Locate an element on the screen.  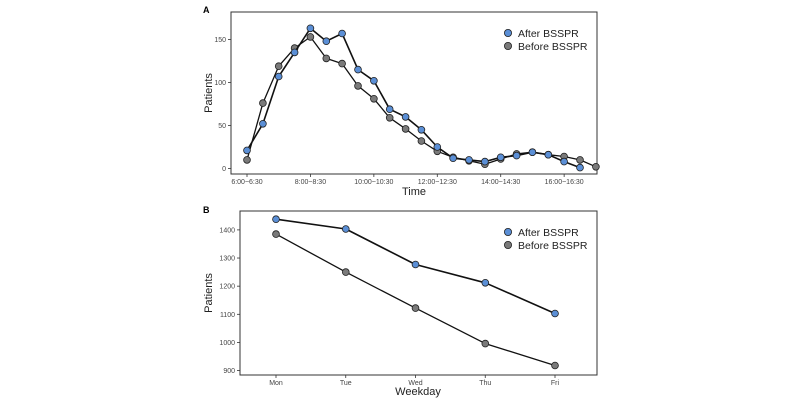
legend-b-before-marker is located at coordinates (507, 244).